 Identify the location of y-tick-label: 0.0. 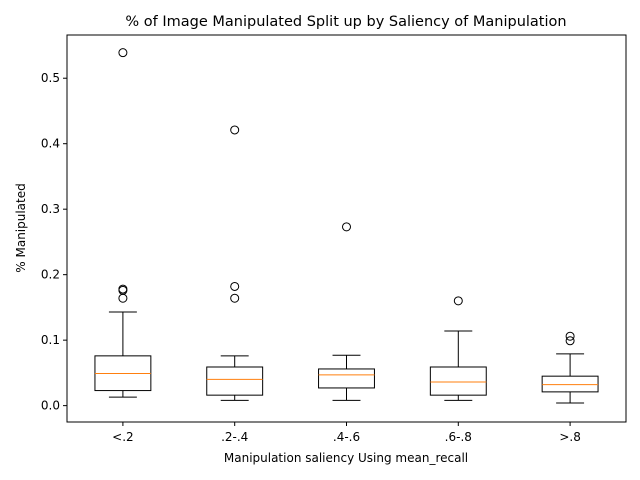
(50, 406).